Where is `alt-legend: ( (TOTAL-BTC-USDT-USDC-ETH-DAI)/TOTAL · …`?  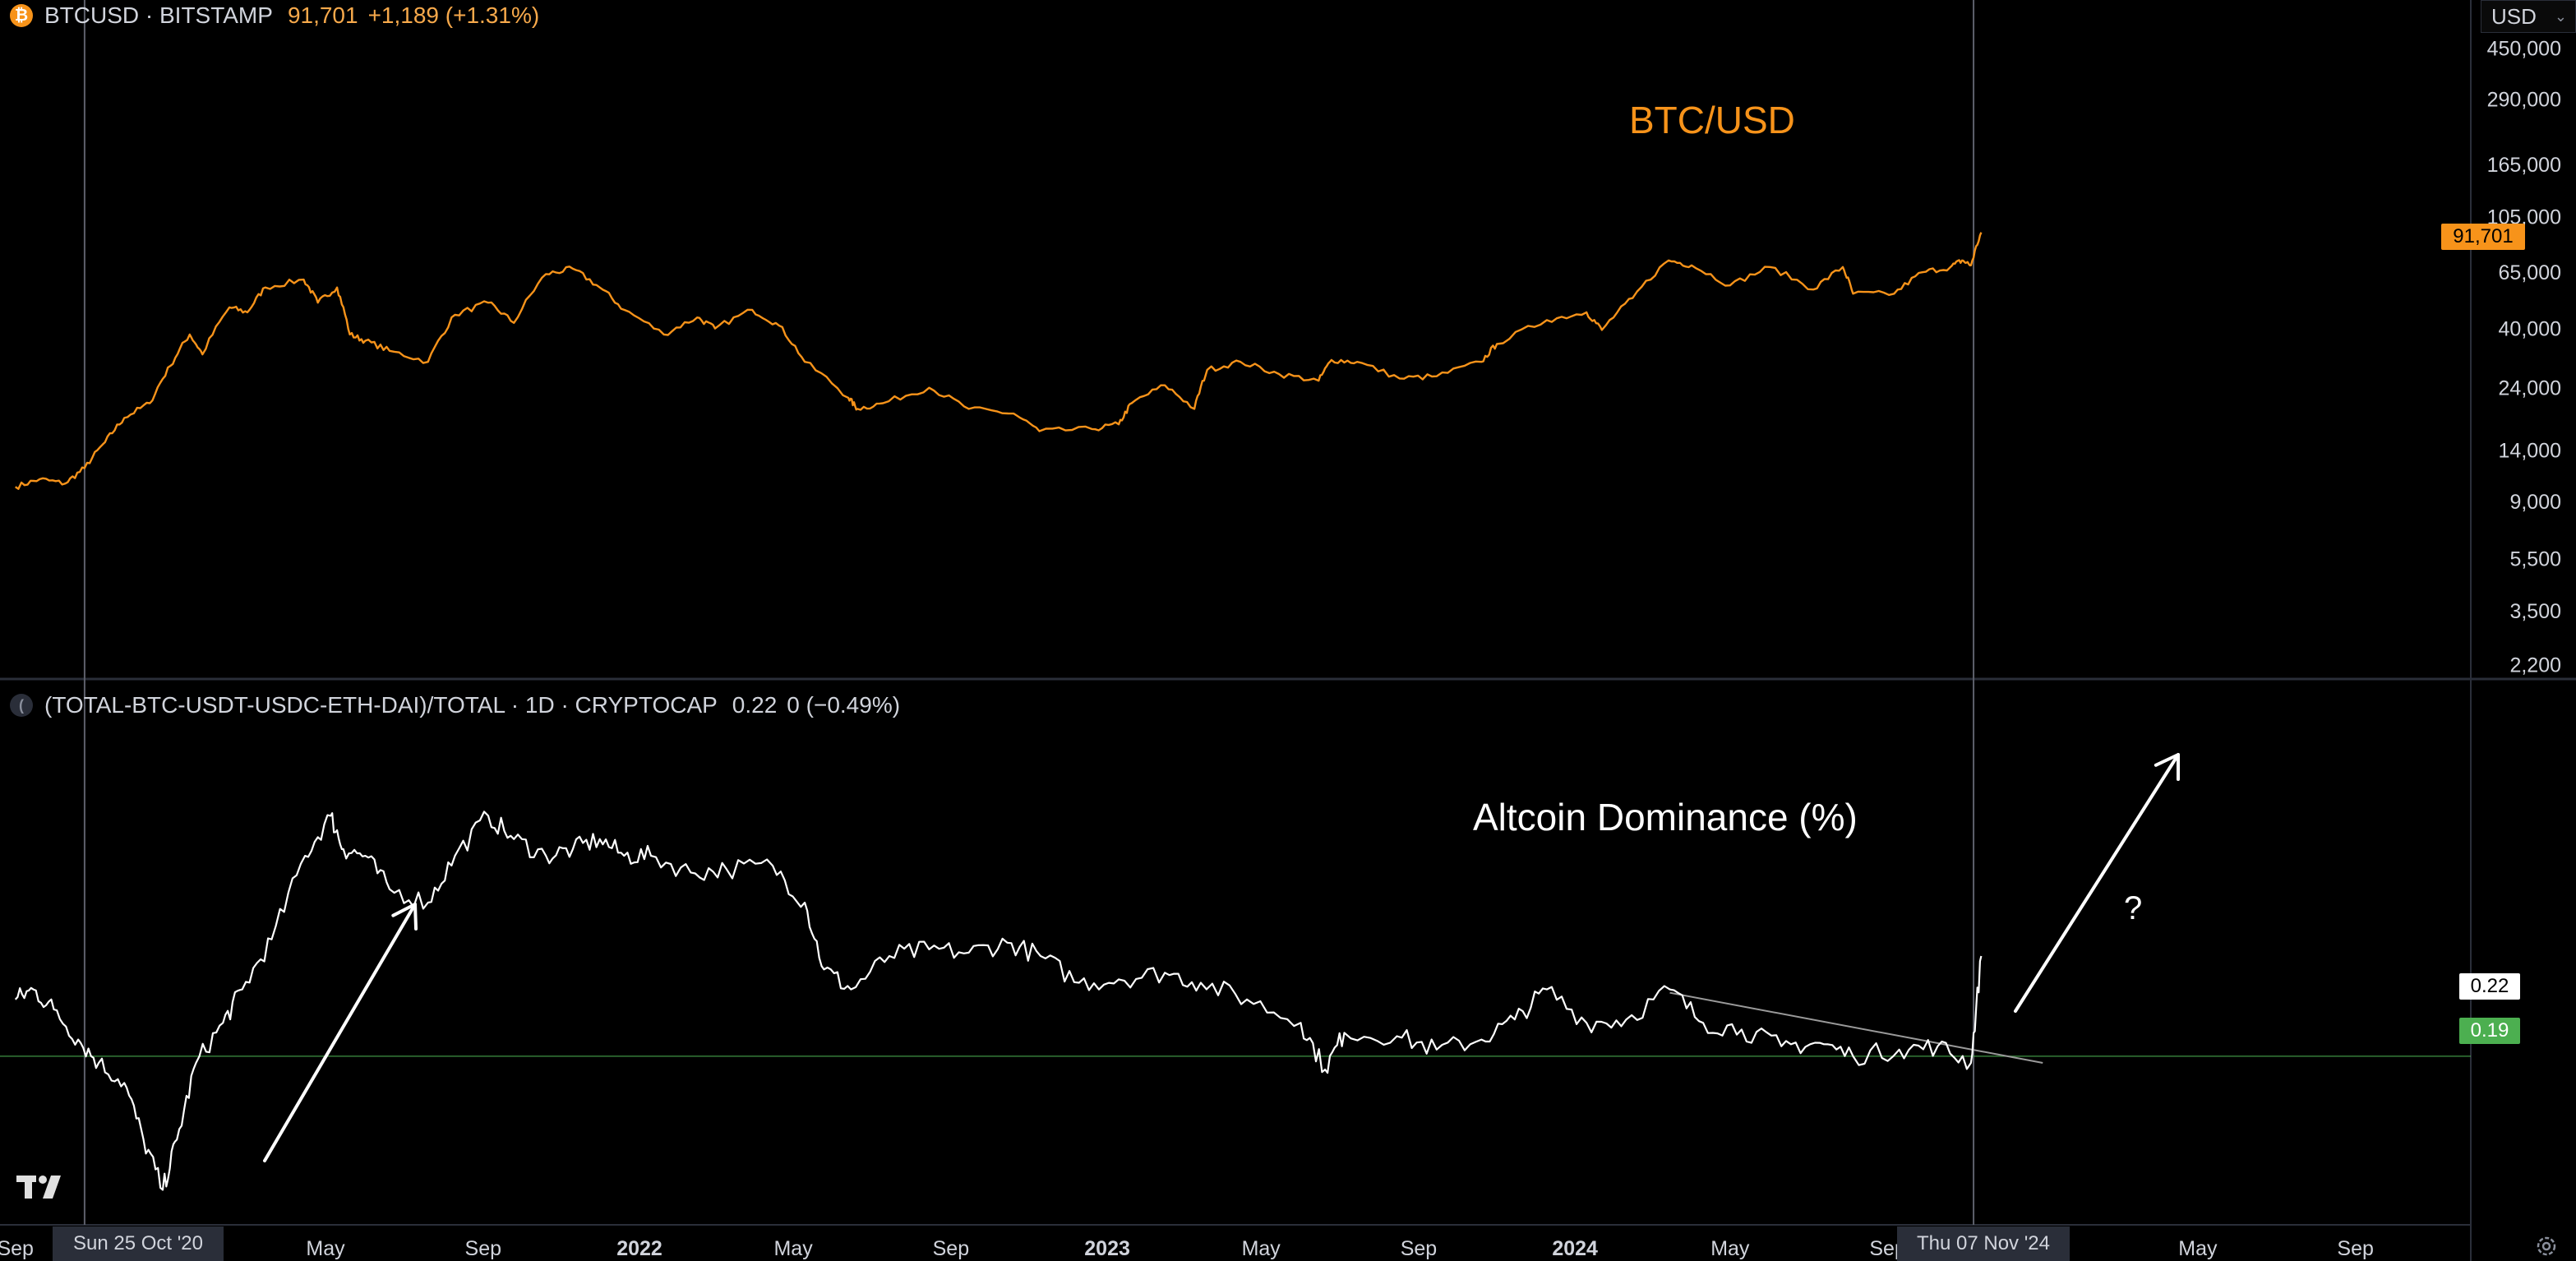
alt-legend: ( (TOTAL-BTC-USDT-USDC-ETH-DAI)/TOTAL · … is located at coordinates (455, 705).